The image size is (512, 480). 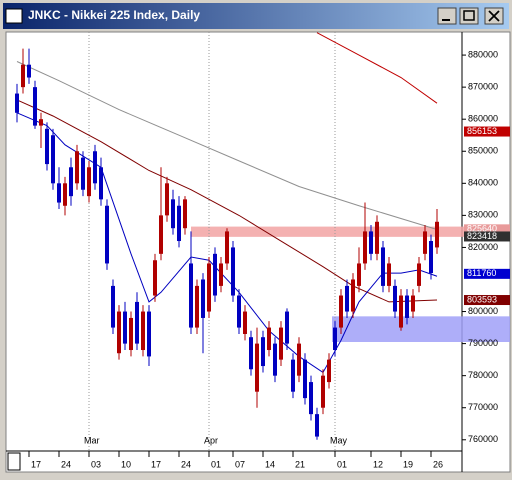 What do you see at coordinates (92, 440) in the screenshot?
I see `month-label: Mar` at bounding box center [92, 440].